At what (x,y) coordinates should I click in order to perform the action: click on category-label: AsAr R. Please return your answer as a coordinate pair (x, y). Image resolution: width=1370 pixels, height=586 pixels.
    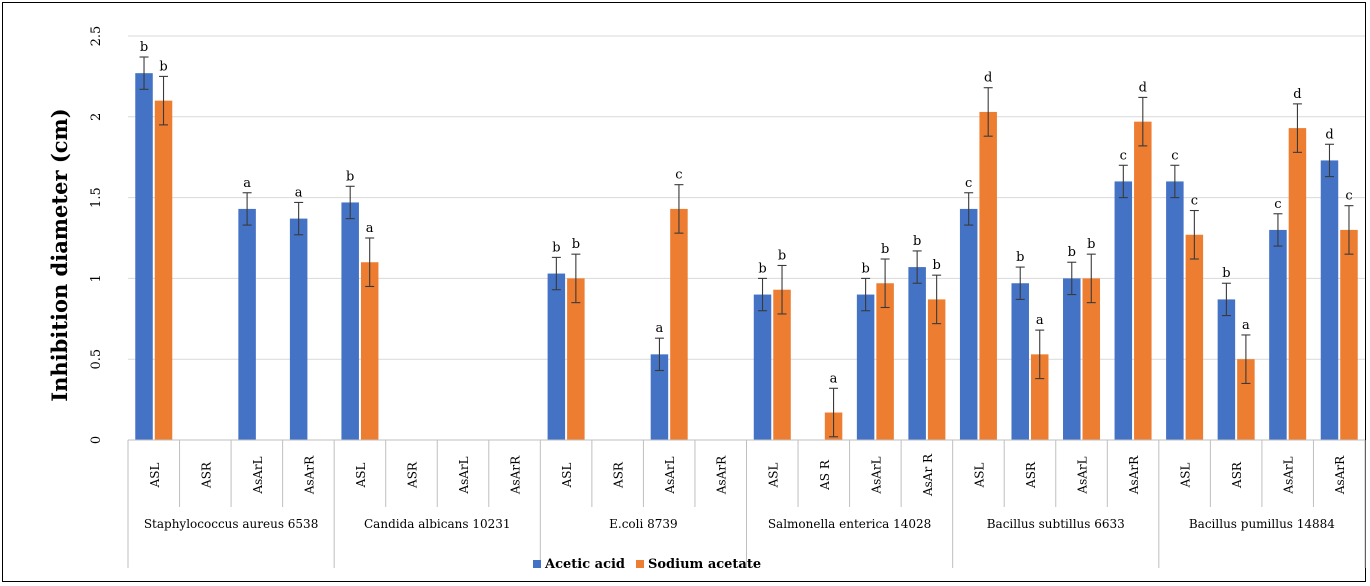
    Looking at the image, I should click on (928, 475).